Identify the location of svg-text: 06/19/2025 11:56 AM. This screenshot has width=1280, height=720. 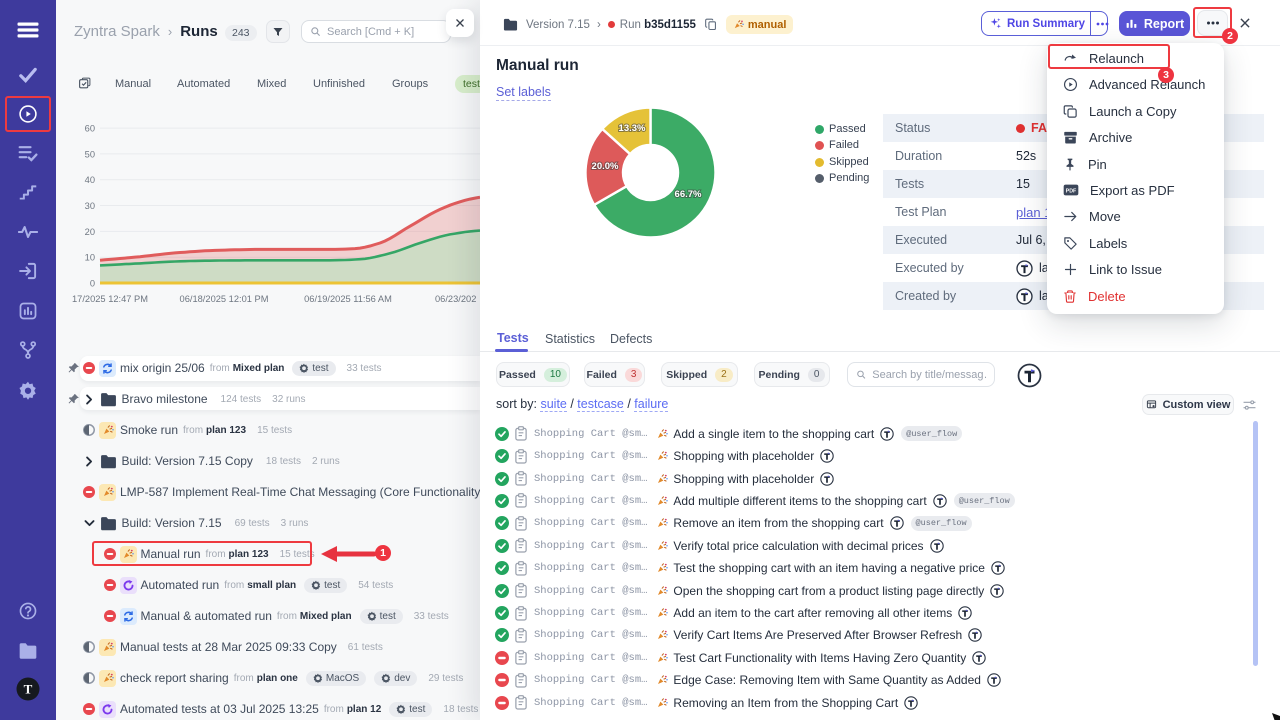
(348, 299).